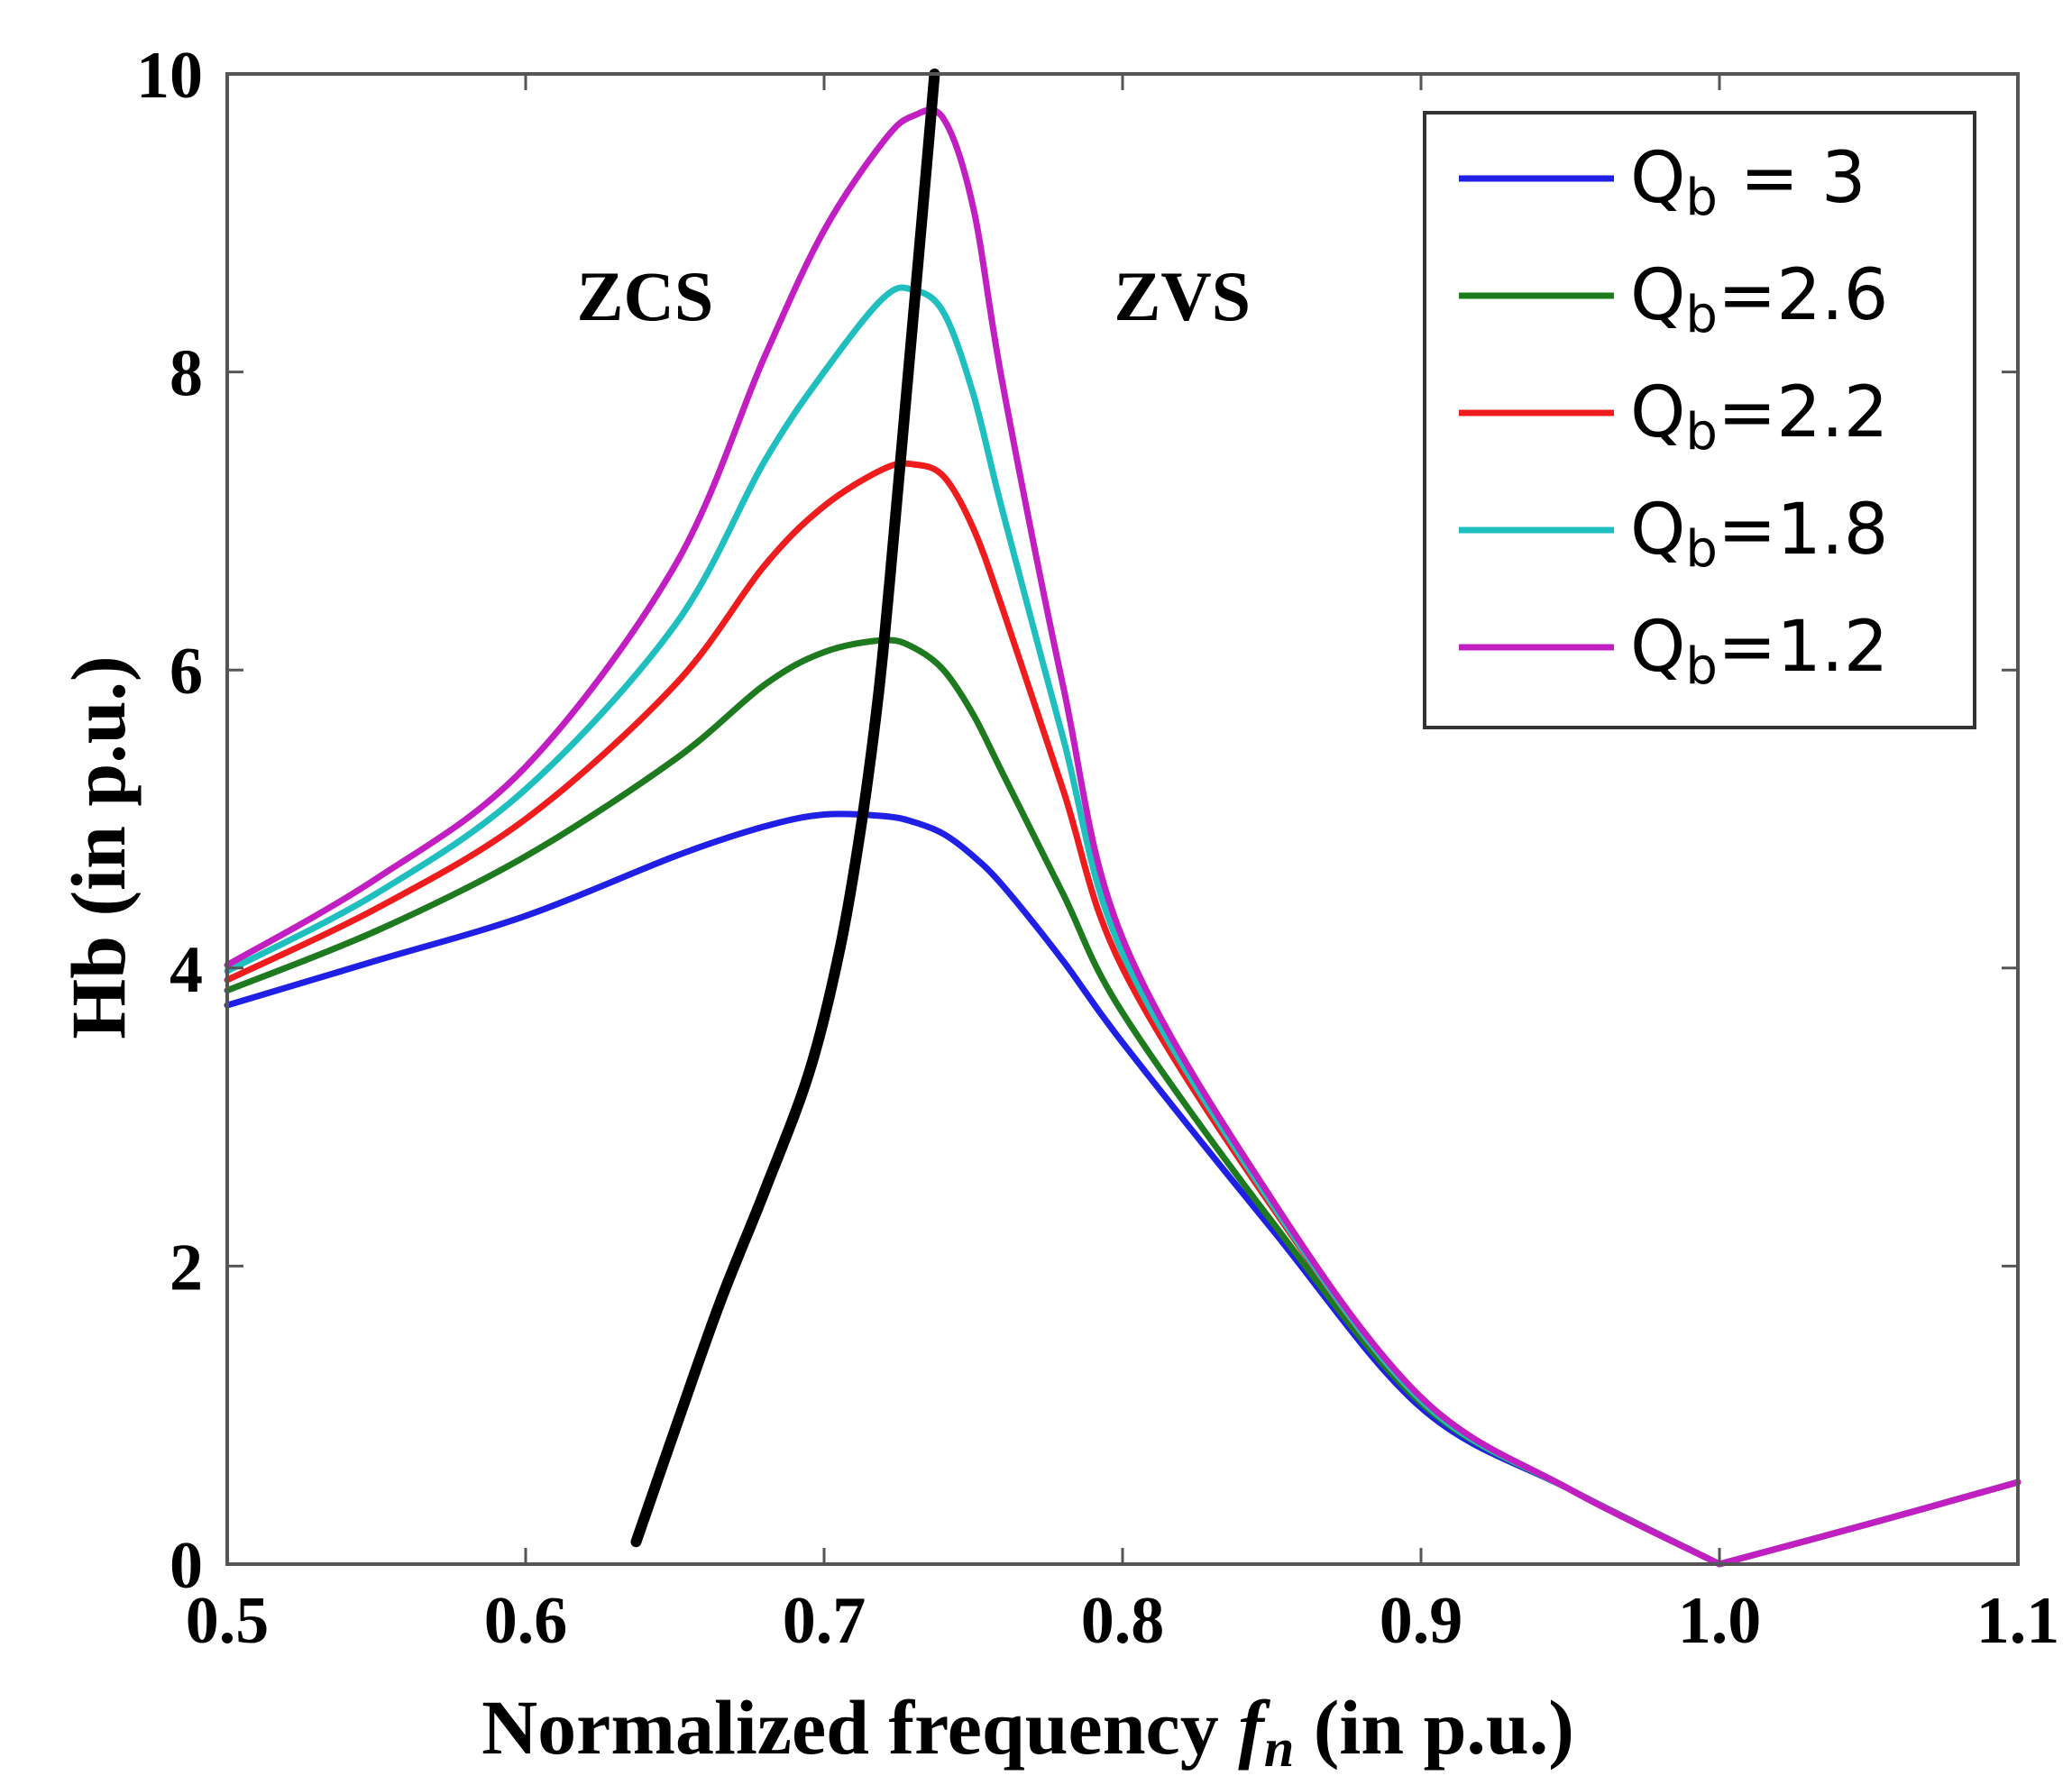 The width and height of the screenshot is (2072, 1785). I want to click on legend-label: Qb=2.2, so click(1759, 417).